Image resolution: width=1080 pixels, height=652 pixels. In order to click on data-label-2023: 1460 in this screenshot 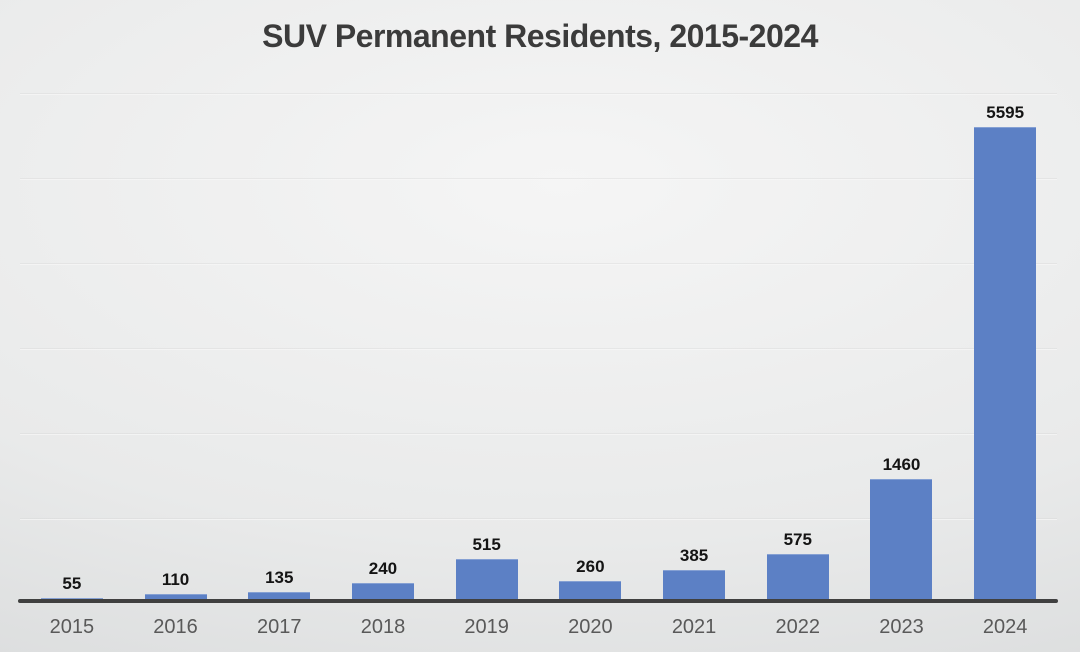, I will do `click(901, 464)`.